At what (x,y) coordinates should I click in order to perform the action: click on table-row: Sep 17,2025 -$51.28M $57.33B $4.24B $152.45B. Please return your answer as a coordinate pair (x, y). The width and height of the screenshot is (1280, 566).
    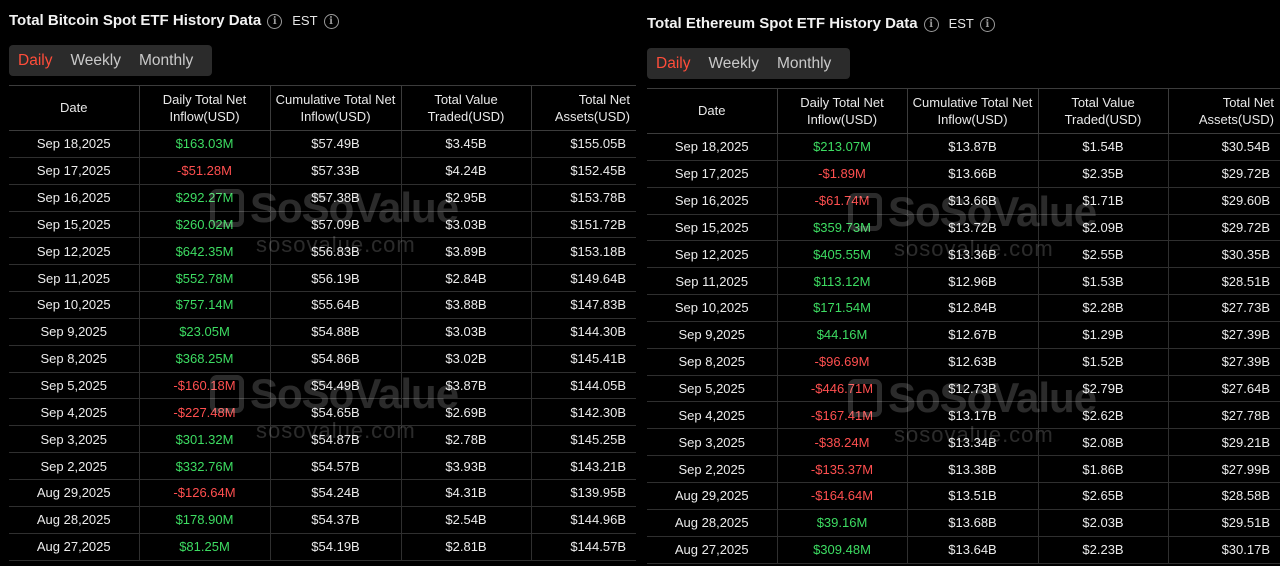
    Looking at the image, I should click on (322, 171).